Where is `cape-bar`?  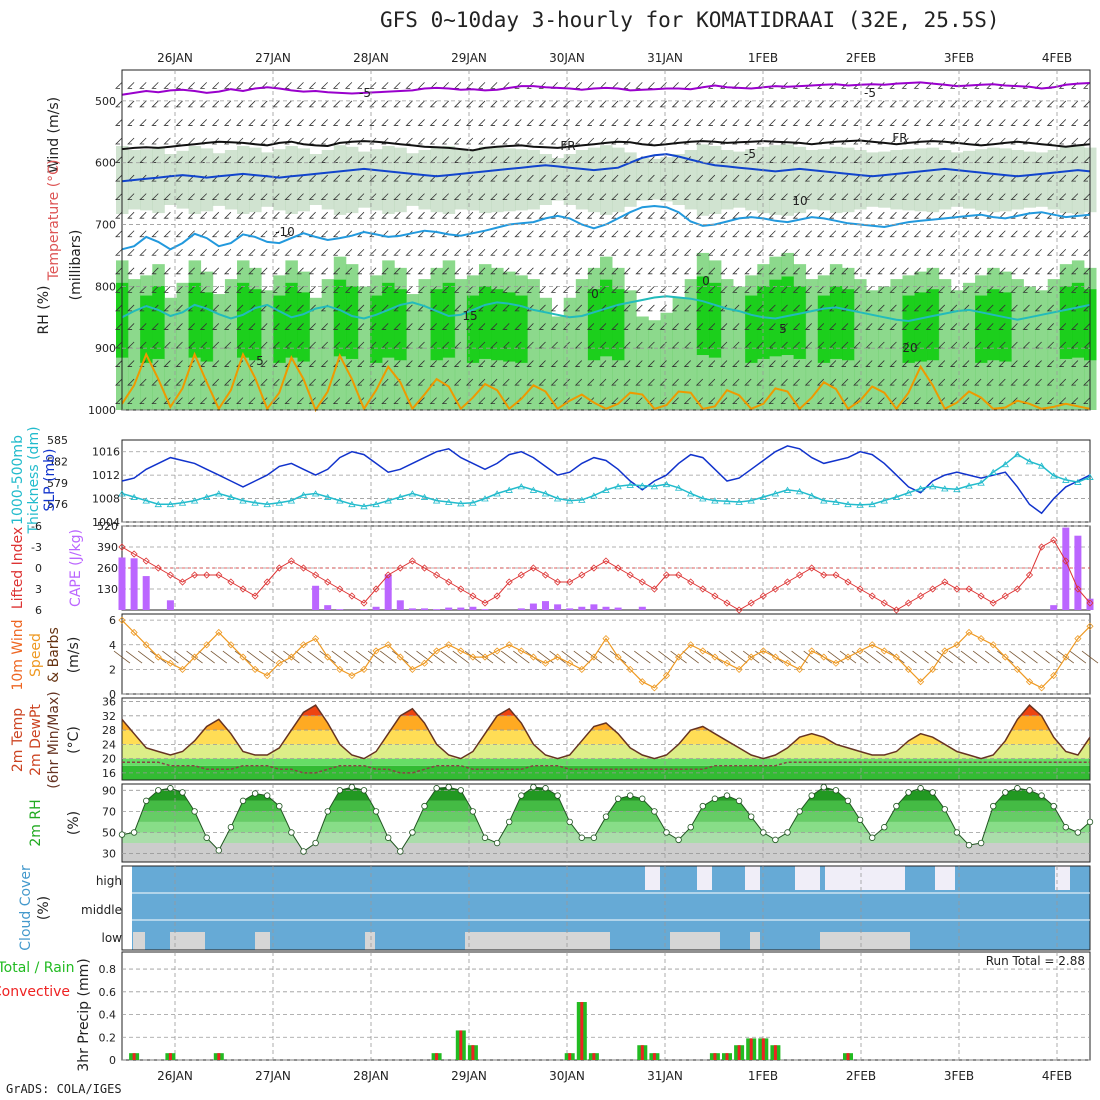 cape-bar is located at coordinates (606, 608).